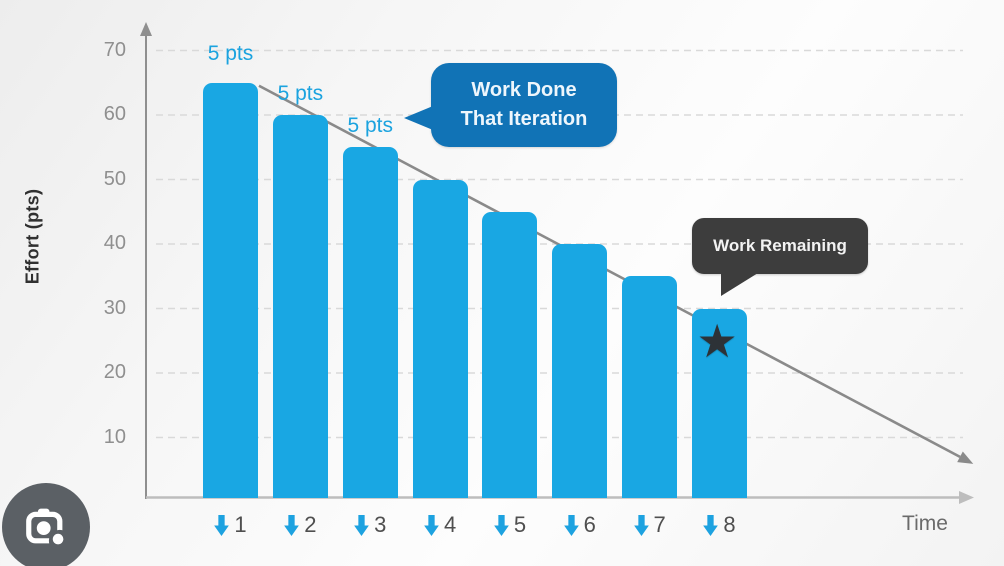 Image resolution: width=1004 pixels, height=566 pixels. Describe the element at coordinates (650, 525) in the screenshot. I see `x-tick-label: 7` at that location.